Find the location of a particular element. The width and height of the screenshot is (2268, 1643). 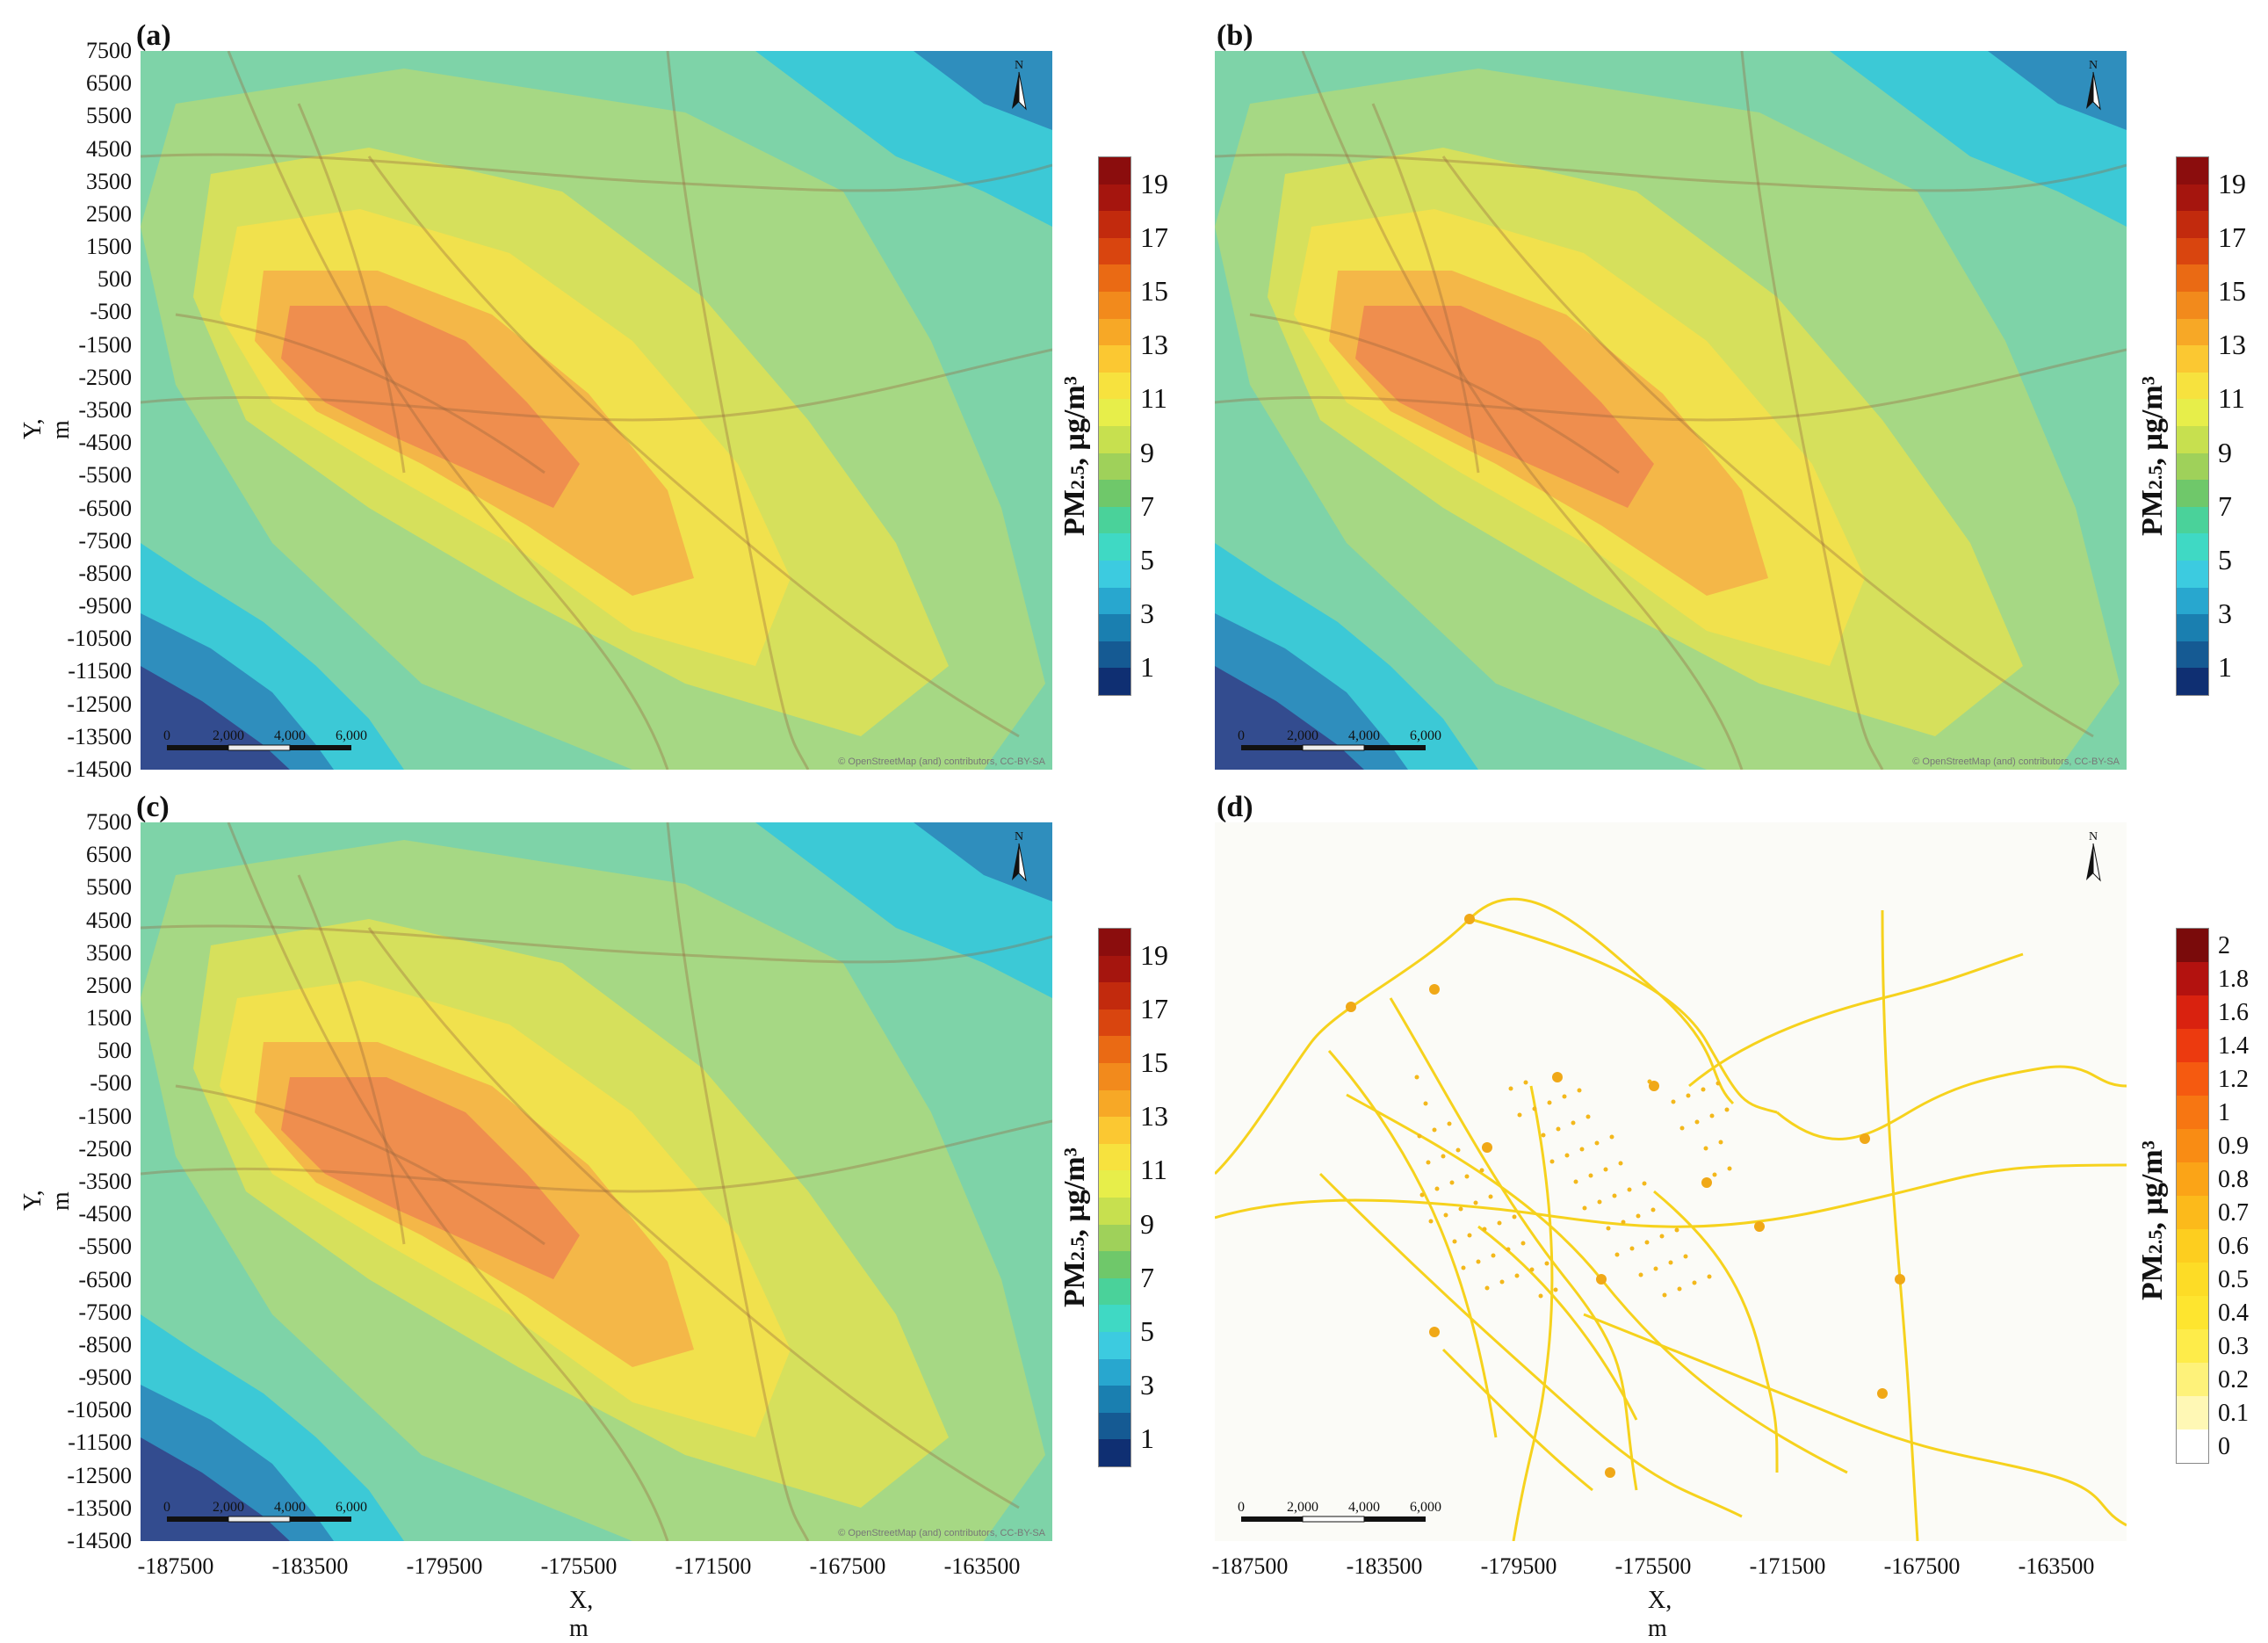

colorbar-tick-label: 13 is located at coordinates (1154, 1116).